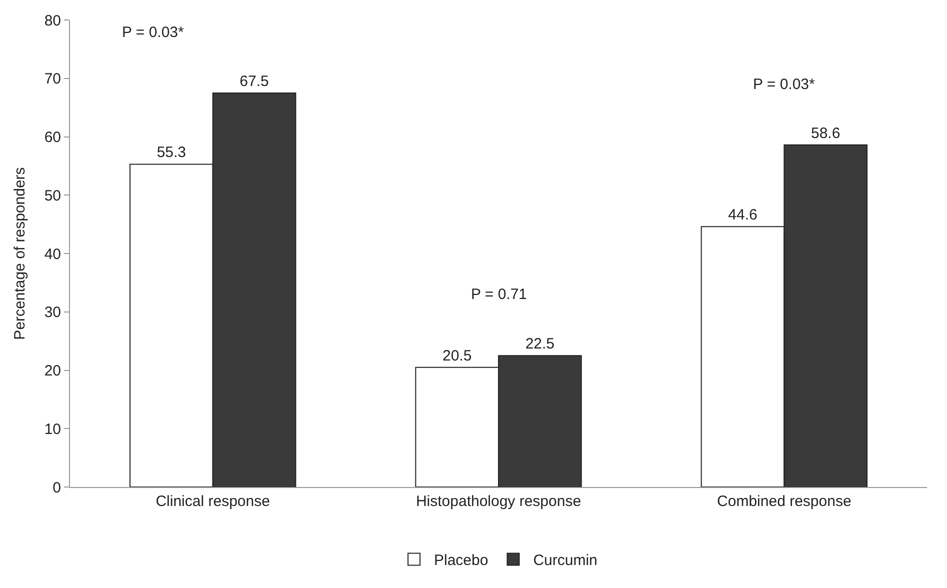 This screenshot has height=588, width=947. I want to click on x-tick-label: Clinical response, so click(213, 501).